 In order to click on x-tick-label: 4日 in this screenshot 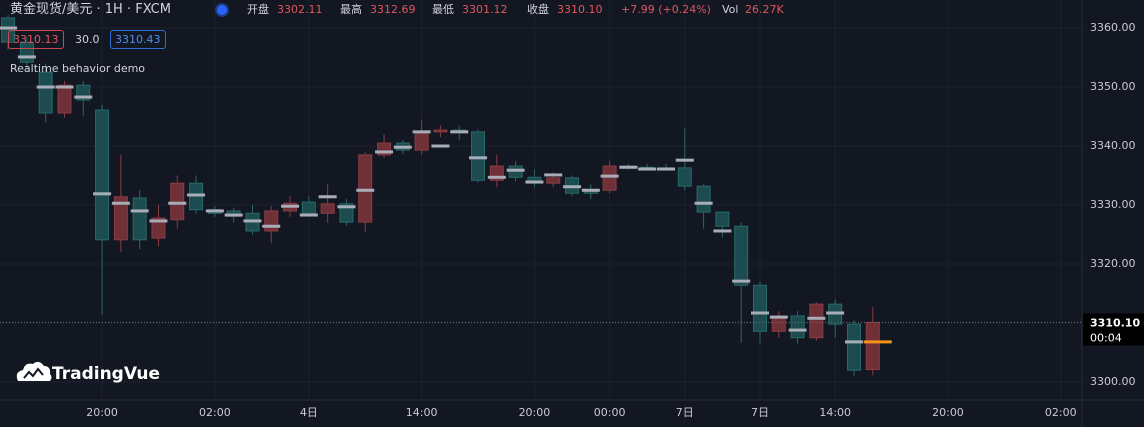, I will do `click(309, 412)`.